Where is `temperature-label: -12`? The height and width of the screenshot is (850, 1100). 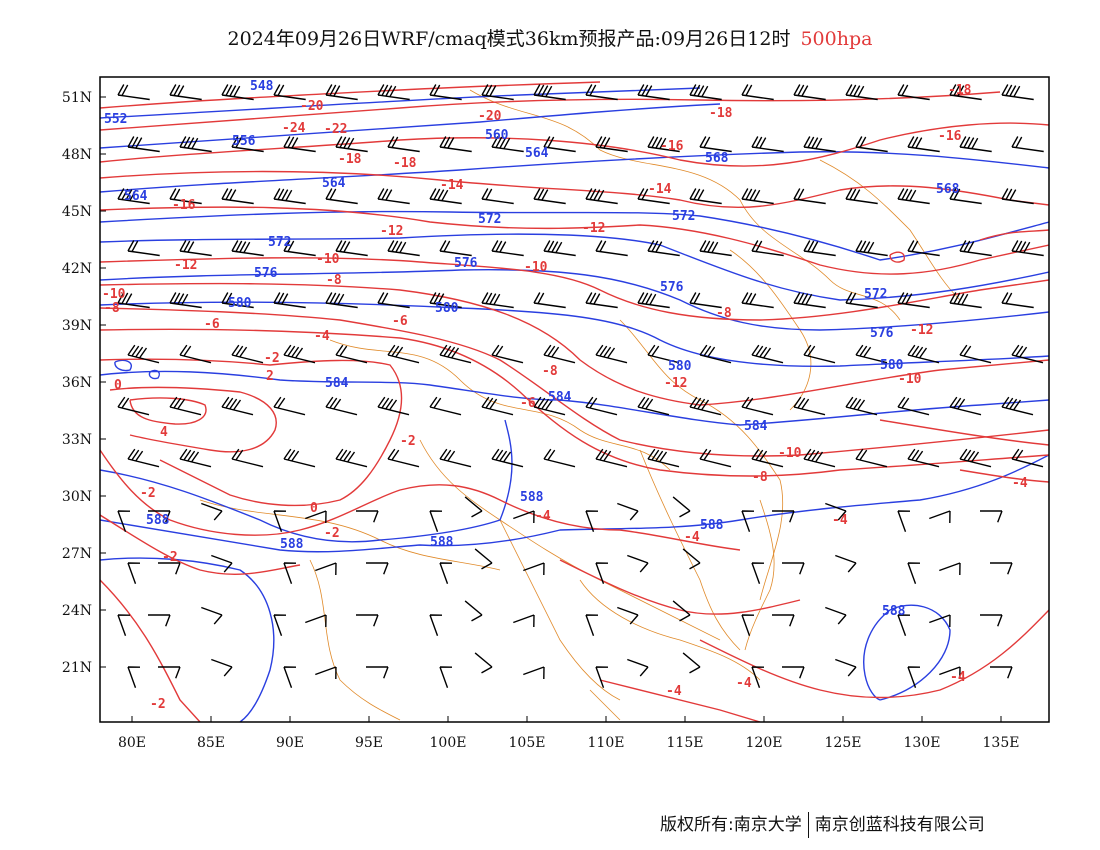
temperature-label: -12 is located at coordinates (921, 330).